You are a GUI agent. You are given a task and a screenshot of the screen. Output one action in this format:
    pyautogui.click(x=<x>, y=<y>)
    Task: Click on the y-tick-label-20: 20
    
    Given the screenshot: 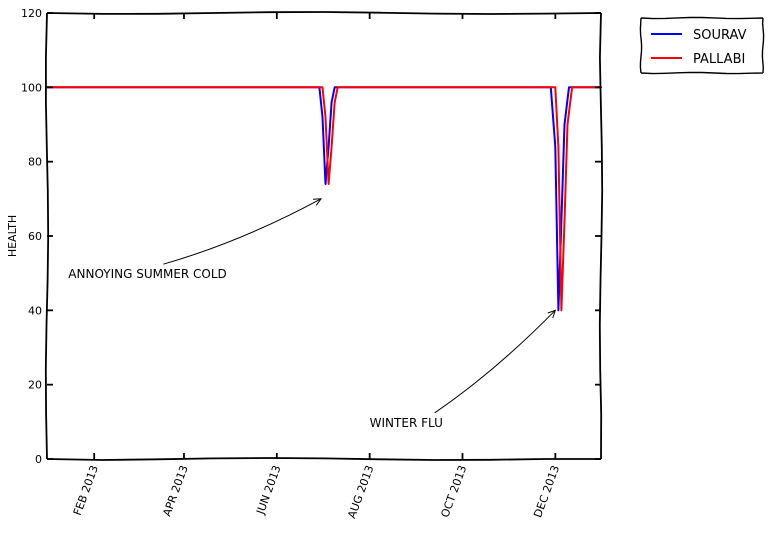 What is the action you would take?
    pyautogui.click(x=35, y=385)
    